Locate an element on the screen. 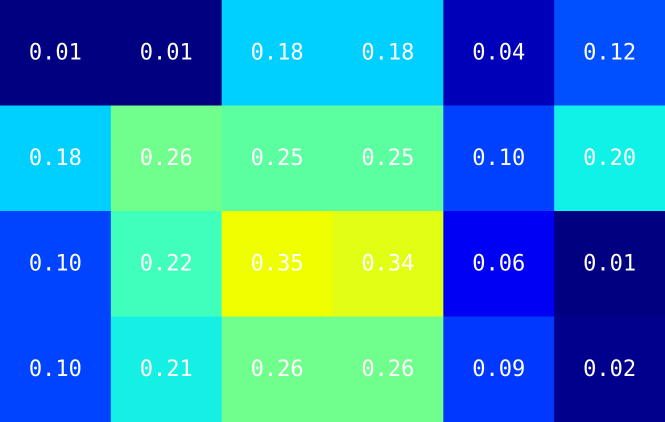  heatmap-cell-r3-c0 is located at coordinates (56, 369).